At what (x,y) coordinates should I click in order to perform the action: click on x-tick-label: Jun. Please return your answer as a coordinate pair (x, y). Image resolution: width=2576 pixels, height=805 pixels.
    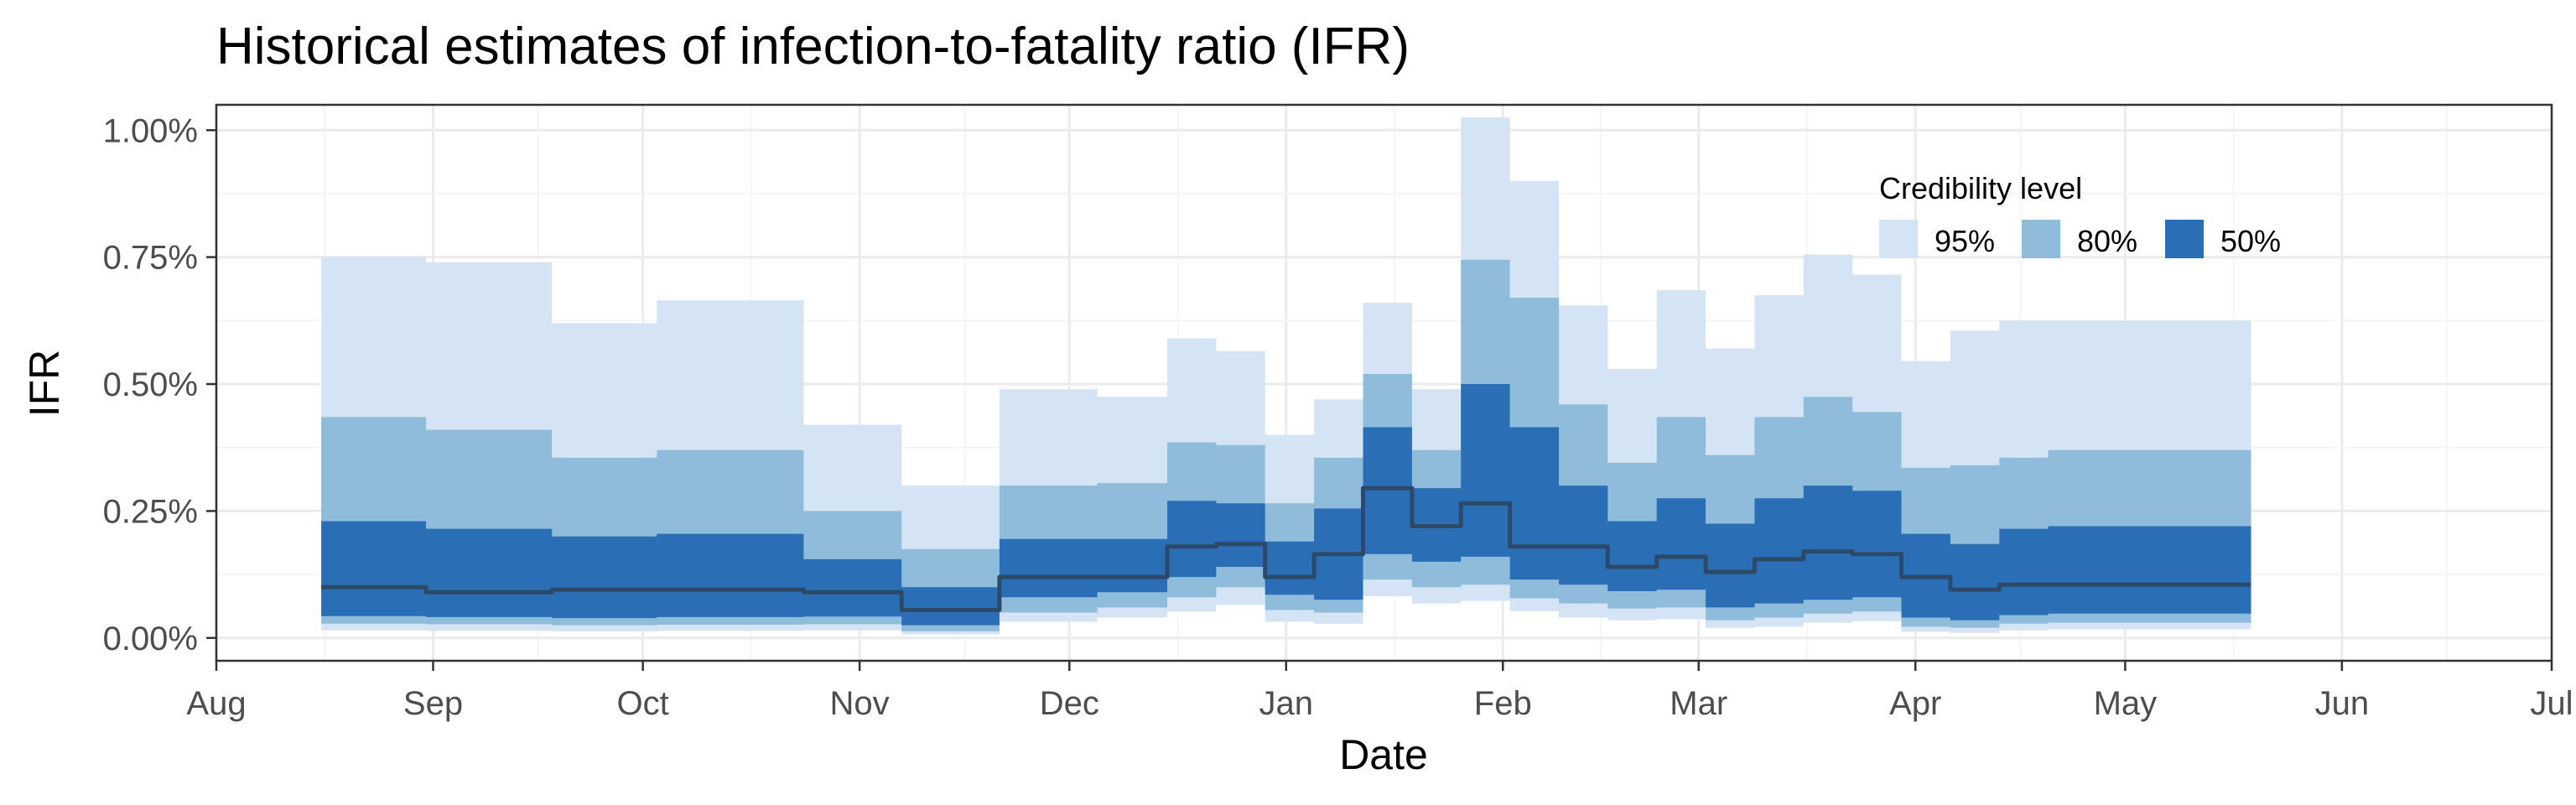
    Looking at the image, I should click on (2342, 703).